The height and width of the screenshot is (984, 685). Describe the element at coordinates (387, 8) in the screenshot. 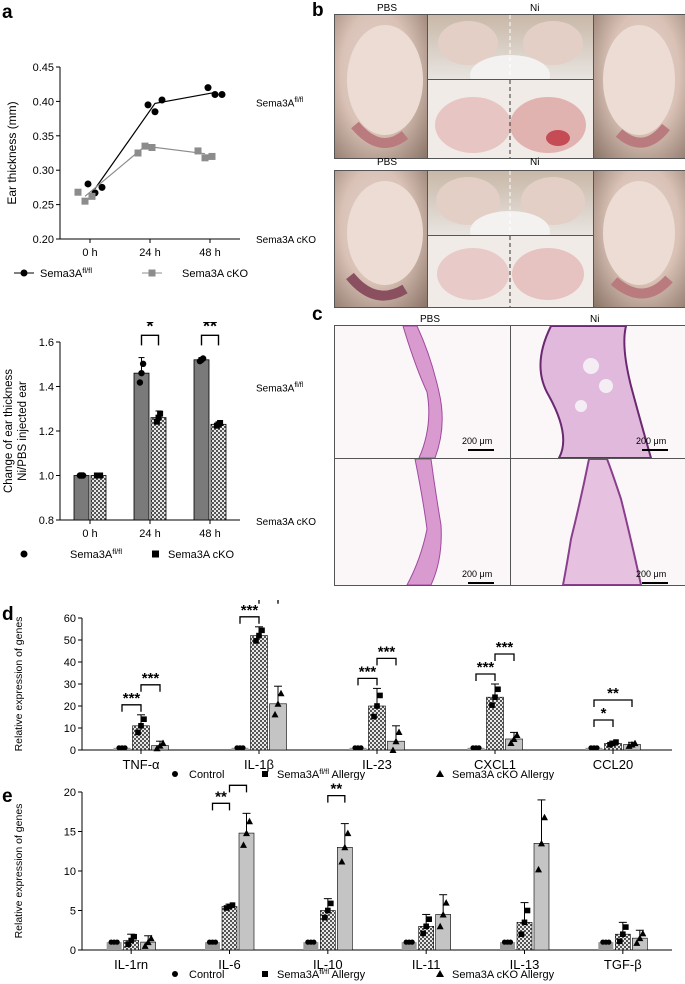

I see `b-pbs-label: PBS` at that location.